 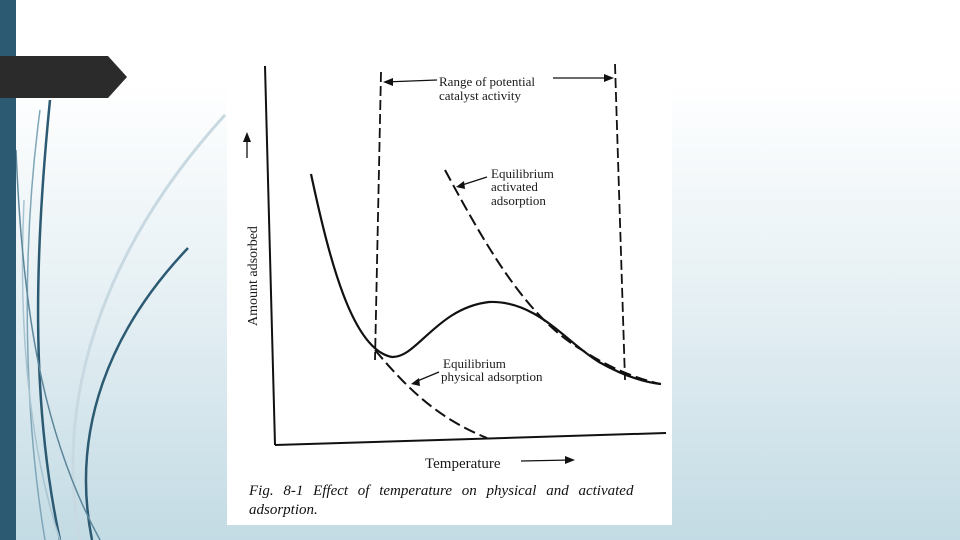 I want to click on x-axis-line, so click(x=470, y=439).